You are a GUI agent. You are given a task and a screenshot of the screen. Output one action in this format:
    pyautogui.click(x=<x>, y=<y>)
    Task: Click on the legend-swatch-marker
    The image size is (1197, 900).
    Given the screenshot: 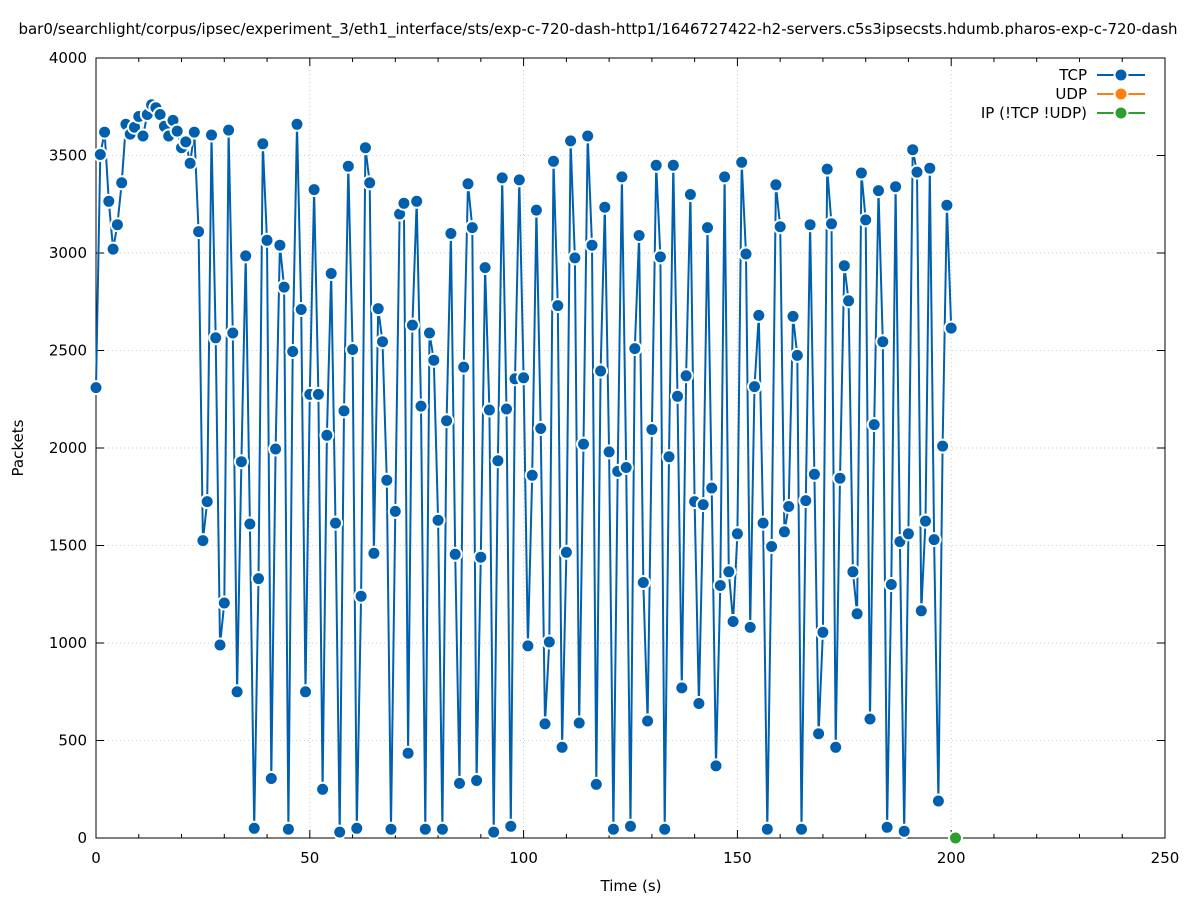 What is the action you would take?
    pyautogui.click(x=1121, y=113)
    